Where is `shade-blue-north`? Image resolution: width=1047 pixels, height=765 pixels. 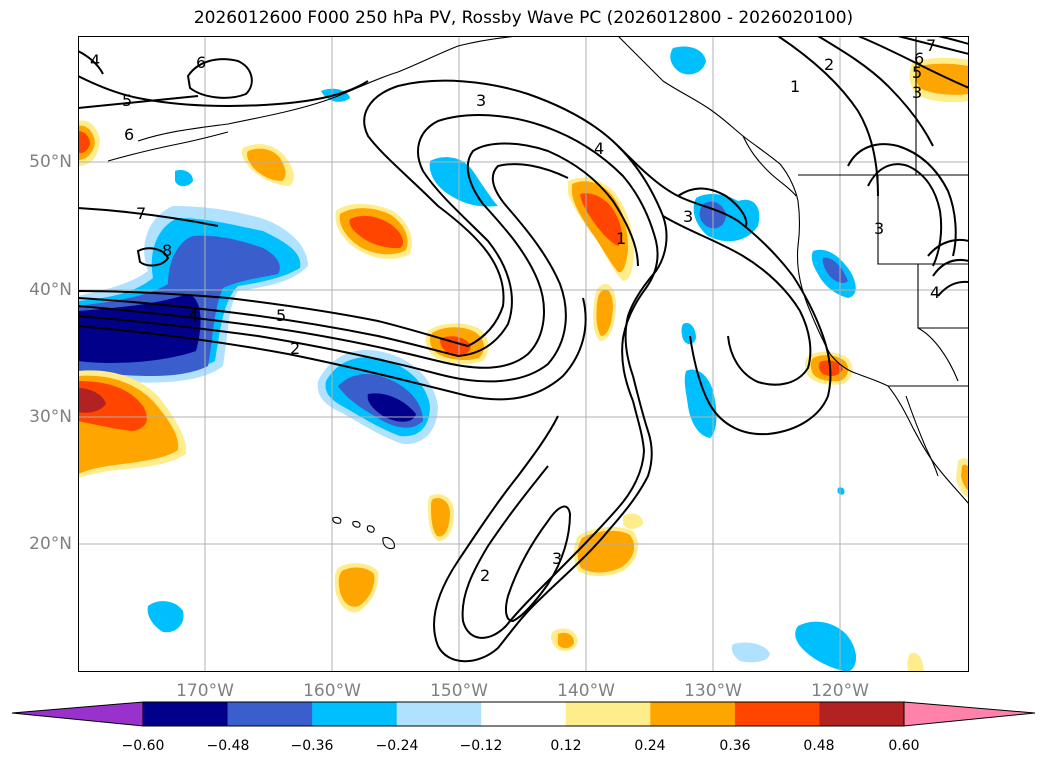 shade-blue-north is located at coordinates (463, 182).